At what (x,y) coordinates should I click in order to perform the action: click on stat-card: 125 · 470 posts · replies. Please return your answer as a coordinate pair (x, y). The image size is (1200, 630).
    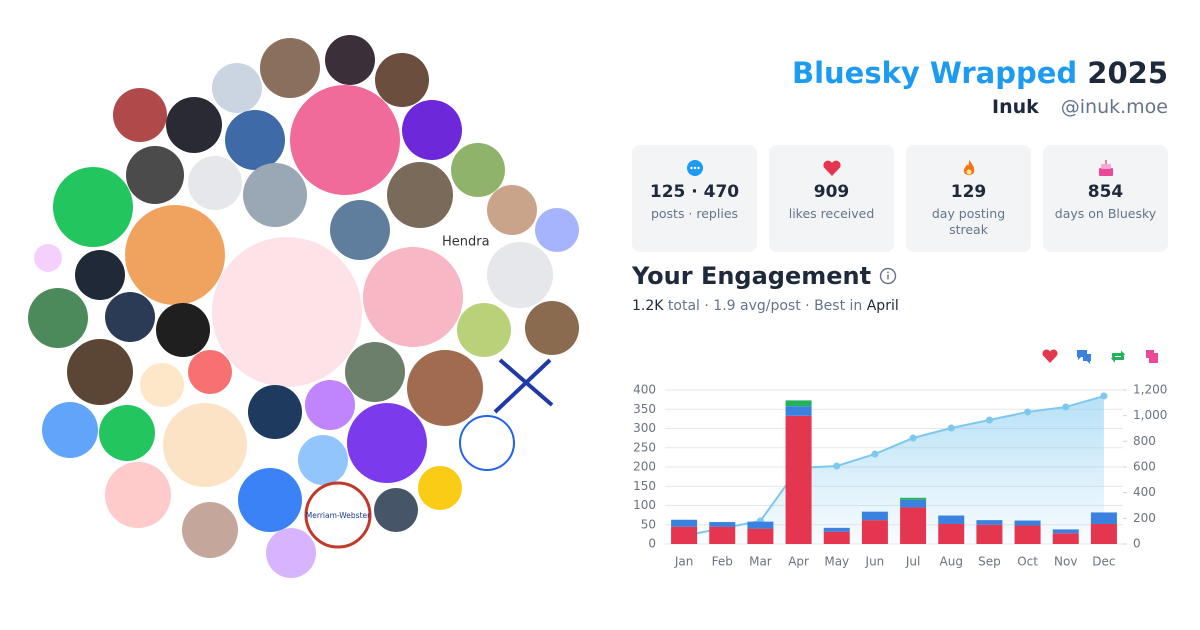
    Looking at the image, I should click on (694, 198).